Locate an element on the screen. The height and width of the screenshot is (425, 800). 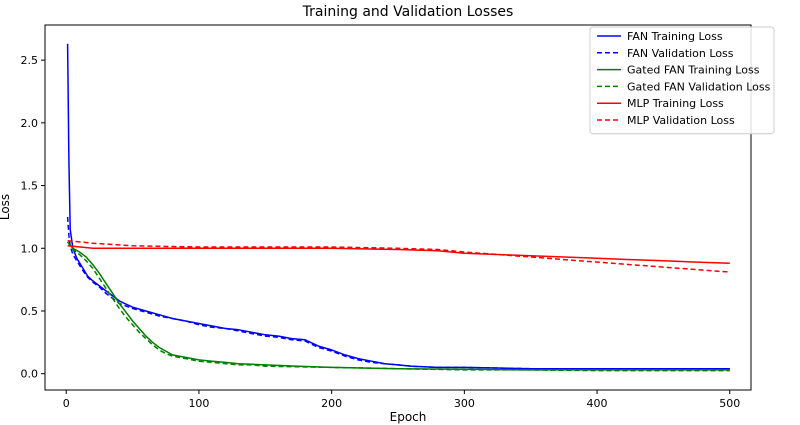
y-tick-label: 1.5 is located at coordinates (30, 186).